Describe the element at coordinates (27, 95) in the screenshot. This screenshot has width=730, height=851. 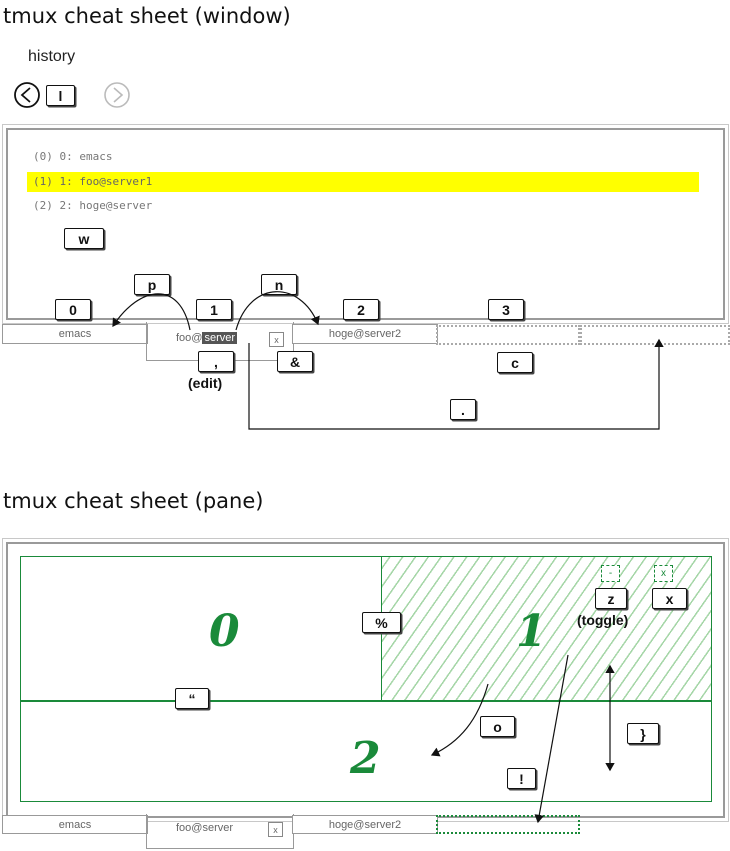
I see `history-back-icon` at that location.